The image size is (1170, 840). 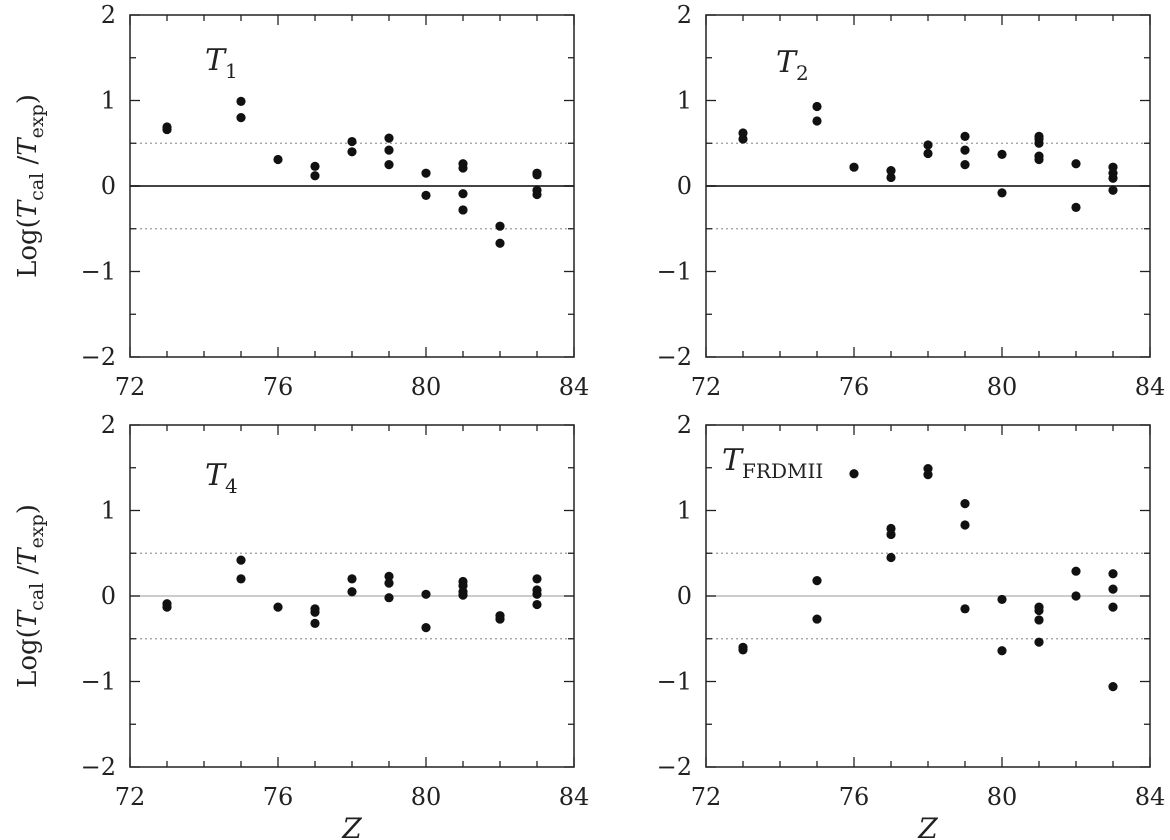 What do you see at coordinates (574, 797) in the screenshot?
I see `x-tick-label: 84` at bounding box center [574, 797].